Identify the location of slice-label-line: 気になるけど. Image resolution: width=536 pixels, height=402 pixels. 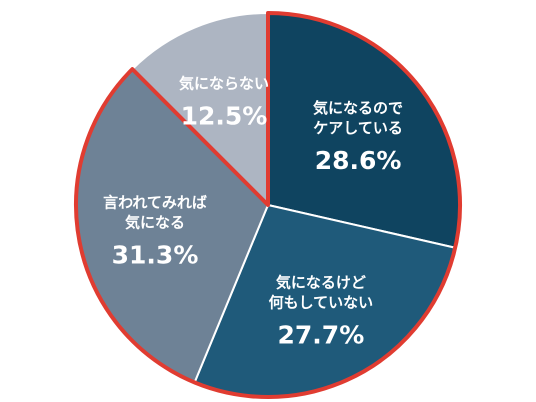
(321, 282).